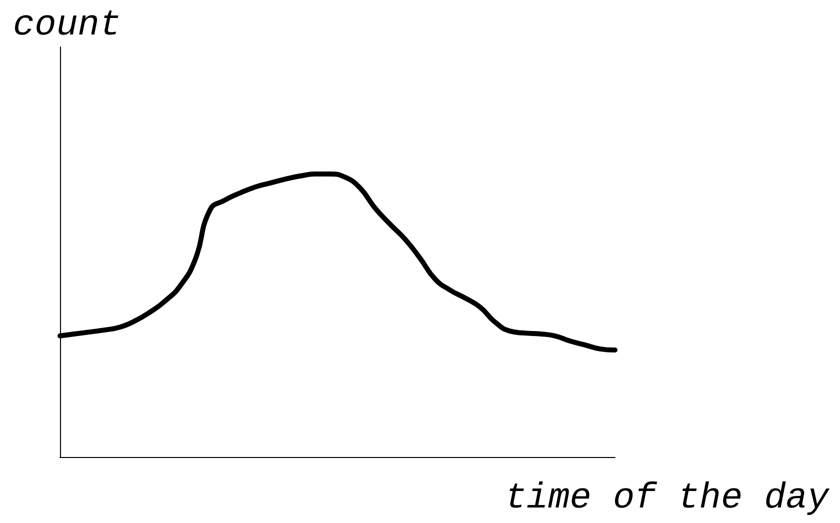 The height and width of the screenshot is (523, 840). Describe the element at coordinates (667, 498) in the screenshot. I see `x-axis-title: time of the day` at that location.